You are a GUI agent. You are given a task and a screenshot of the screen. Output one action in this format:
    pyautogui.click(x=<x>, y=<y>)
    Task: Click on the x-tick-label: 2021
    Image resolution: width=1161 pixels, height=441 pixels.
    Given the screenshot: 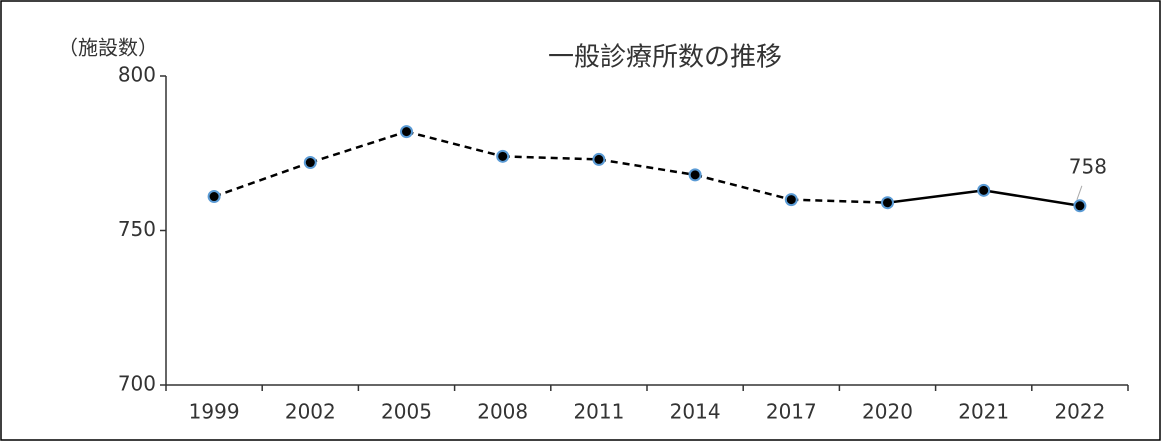 What is the action you would take?
    pyautogui.click(x=983, y=412)
    